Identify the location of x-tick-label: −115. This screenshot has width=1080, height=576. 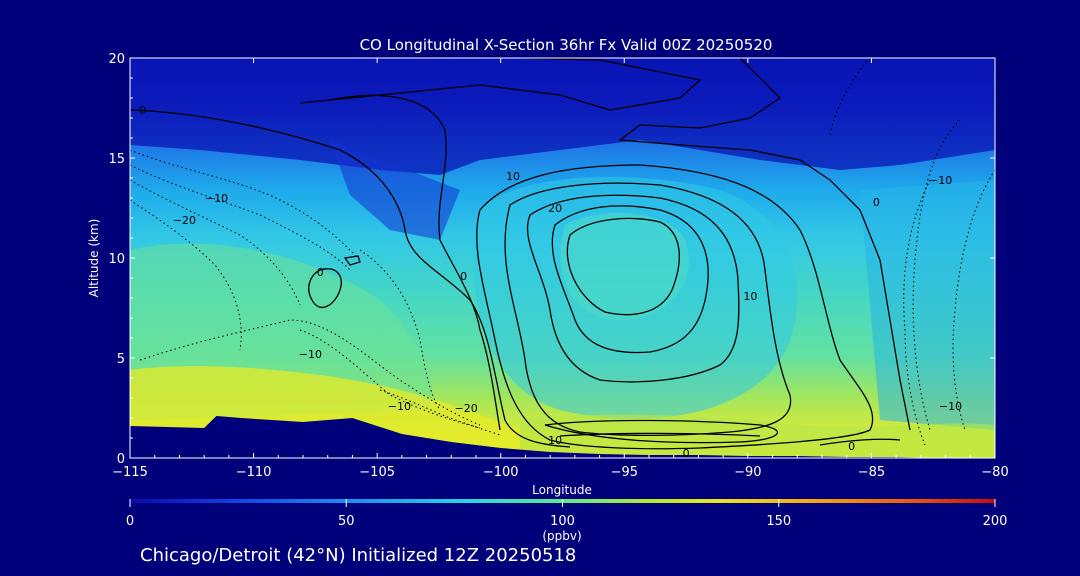
(130, 472).